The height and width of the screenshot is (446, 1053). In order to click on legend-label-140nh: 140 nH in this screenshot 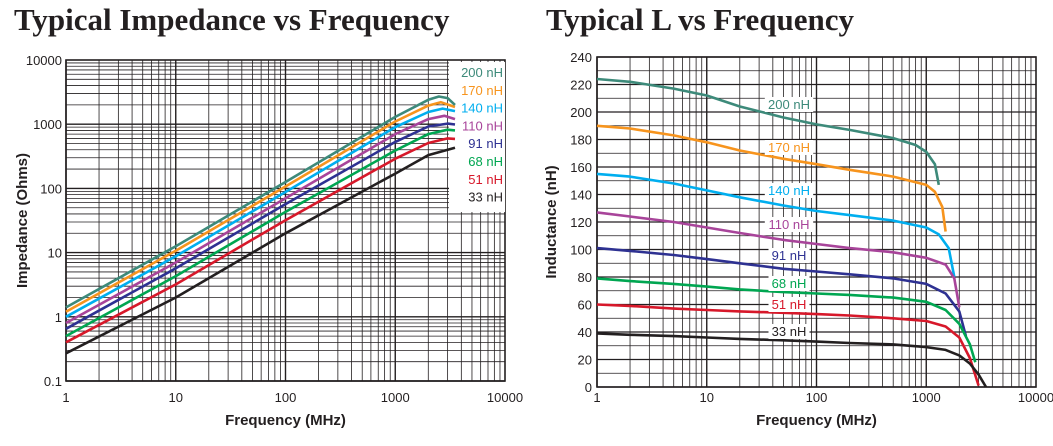, I will do `click(482, 108)`.